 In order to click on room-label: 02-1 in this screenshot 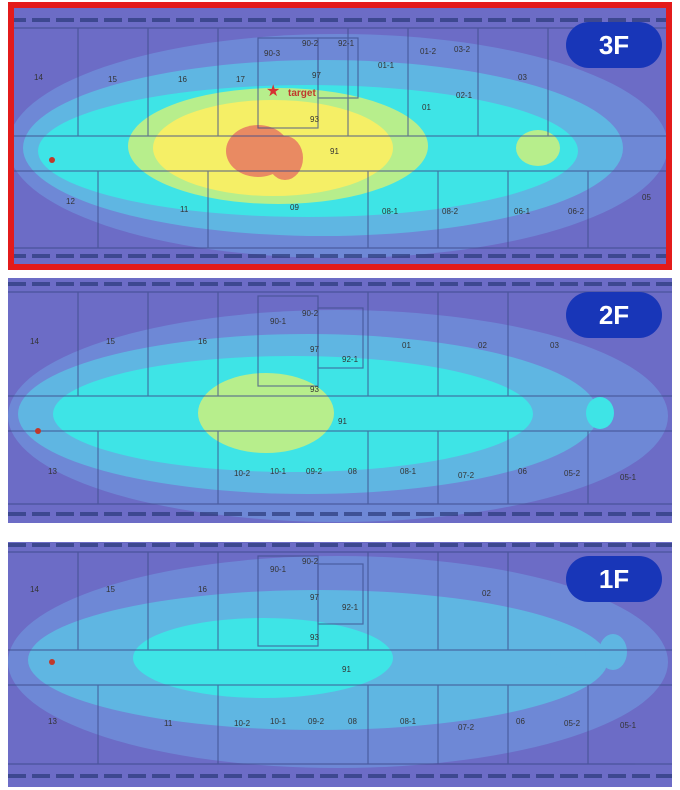, I will do `click(464, 95)`.